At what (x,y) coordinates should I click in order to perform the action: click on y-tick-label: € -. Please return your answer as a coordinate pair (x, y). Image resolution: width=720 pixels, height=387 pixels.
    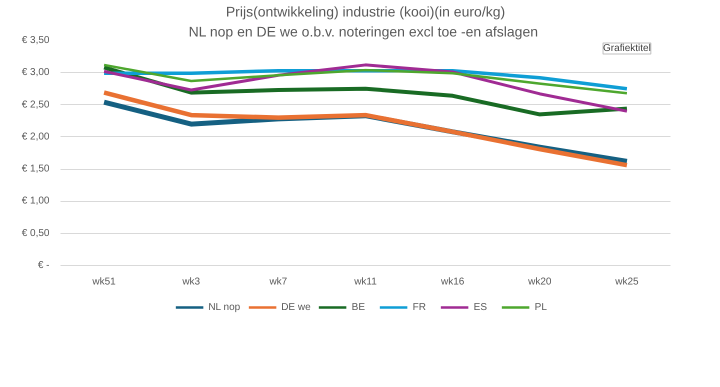
    Looking at the image, I should click on (44, 265).